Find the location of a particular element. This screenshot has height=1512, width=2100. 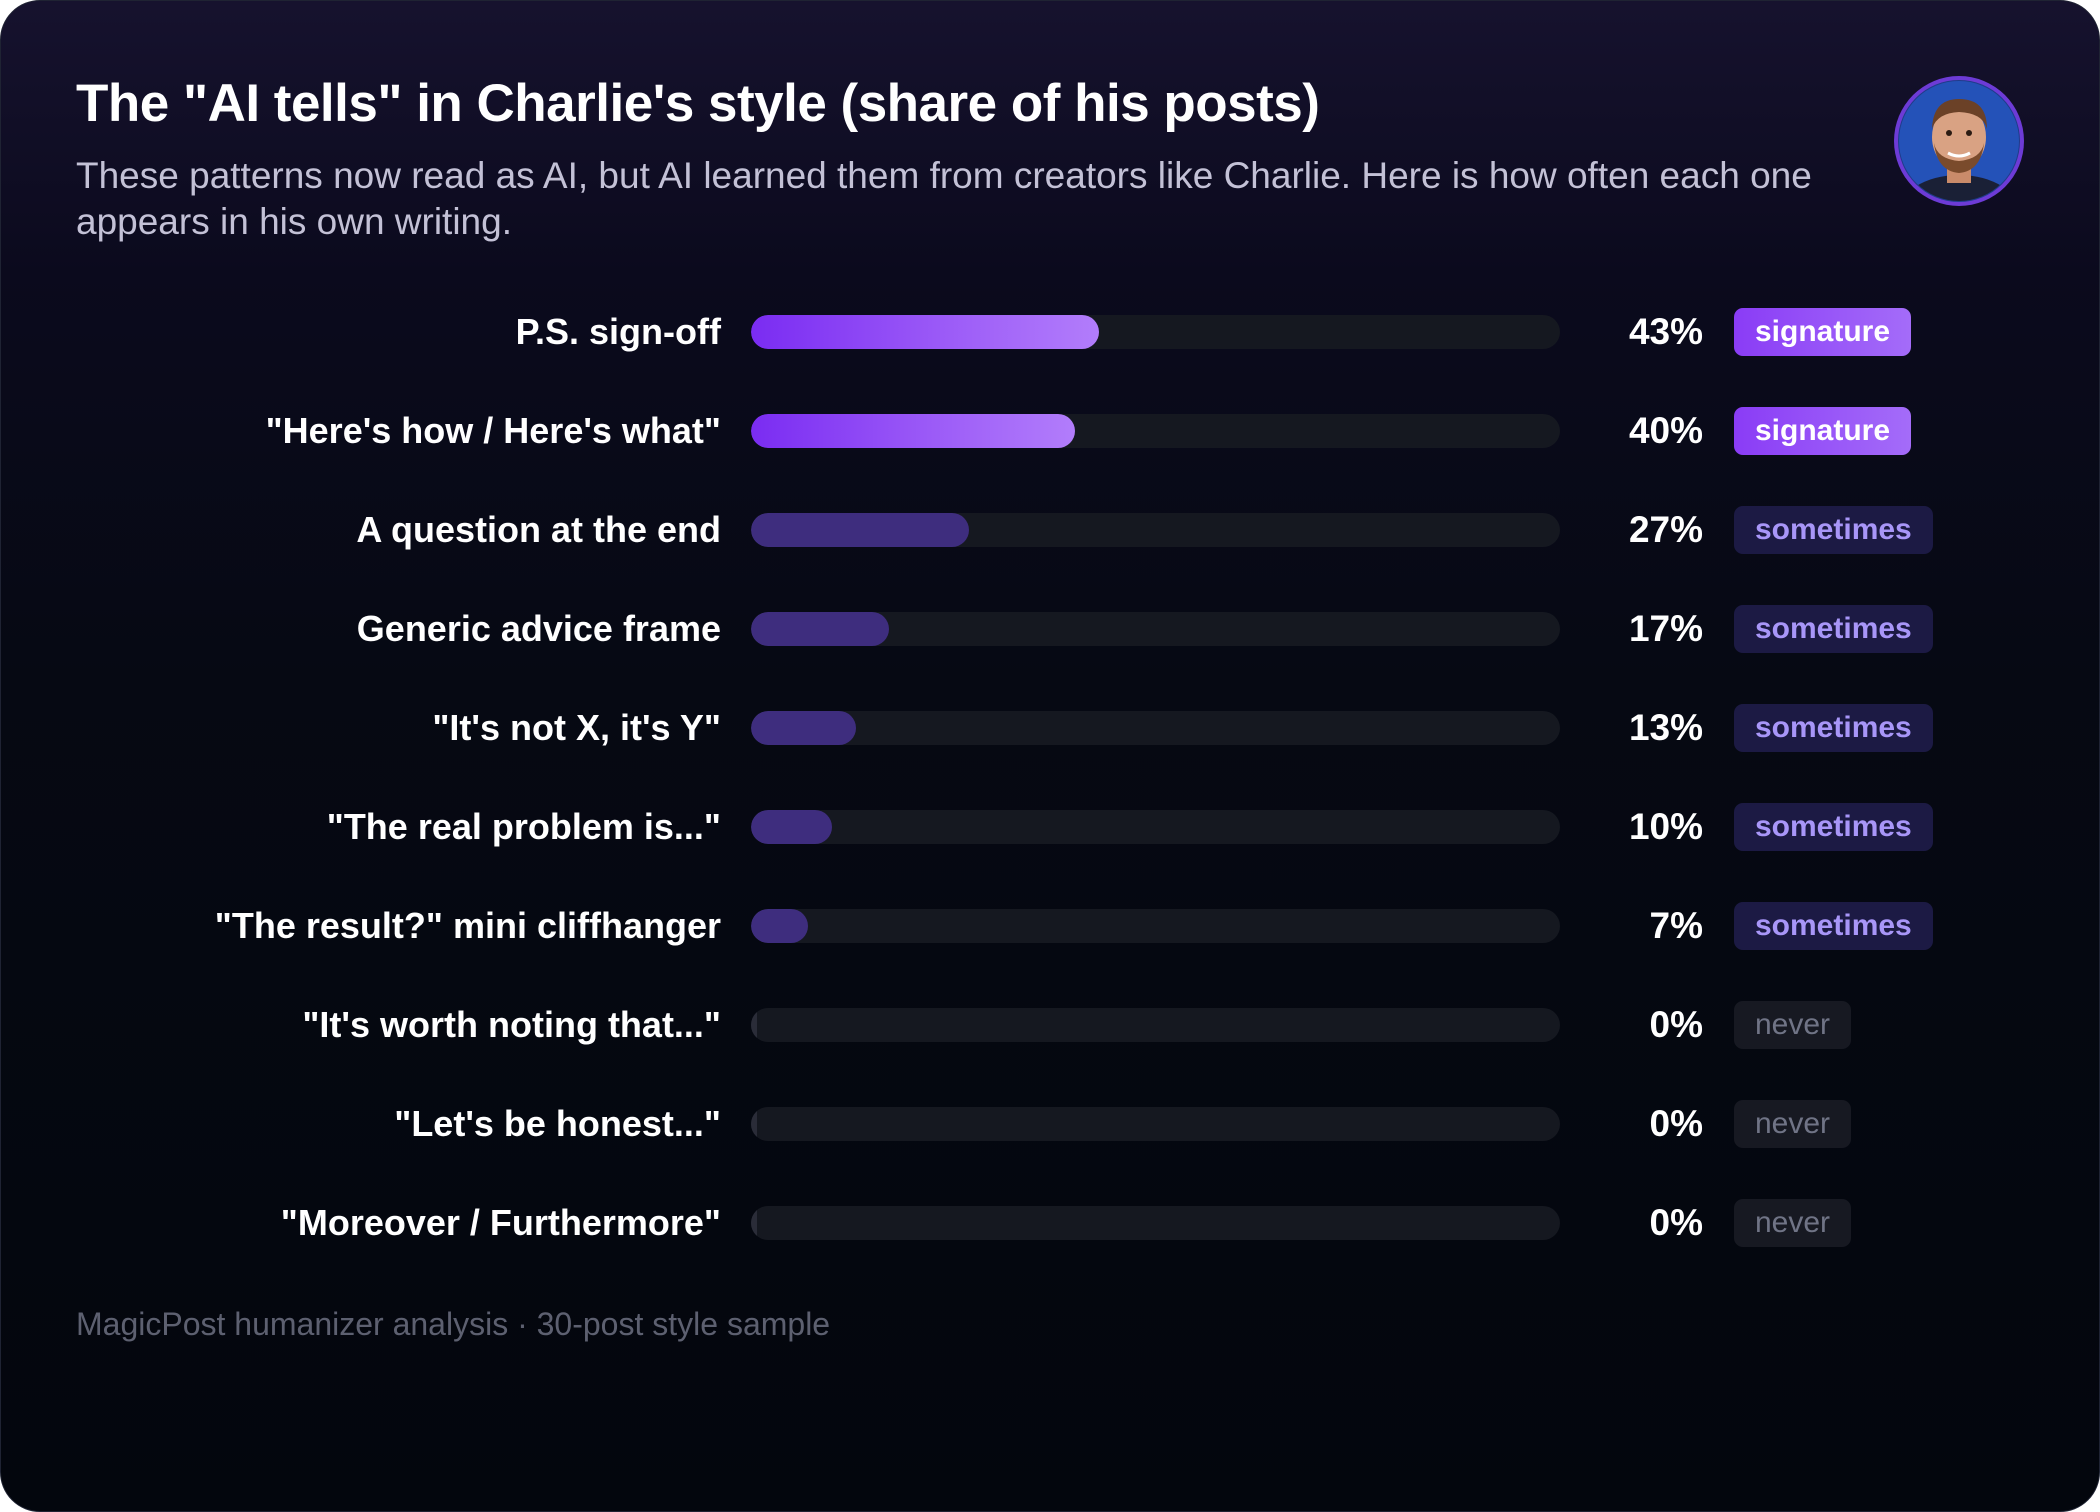

avatar is located at coordinates (1959, 141).